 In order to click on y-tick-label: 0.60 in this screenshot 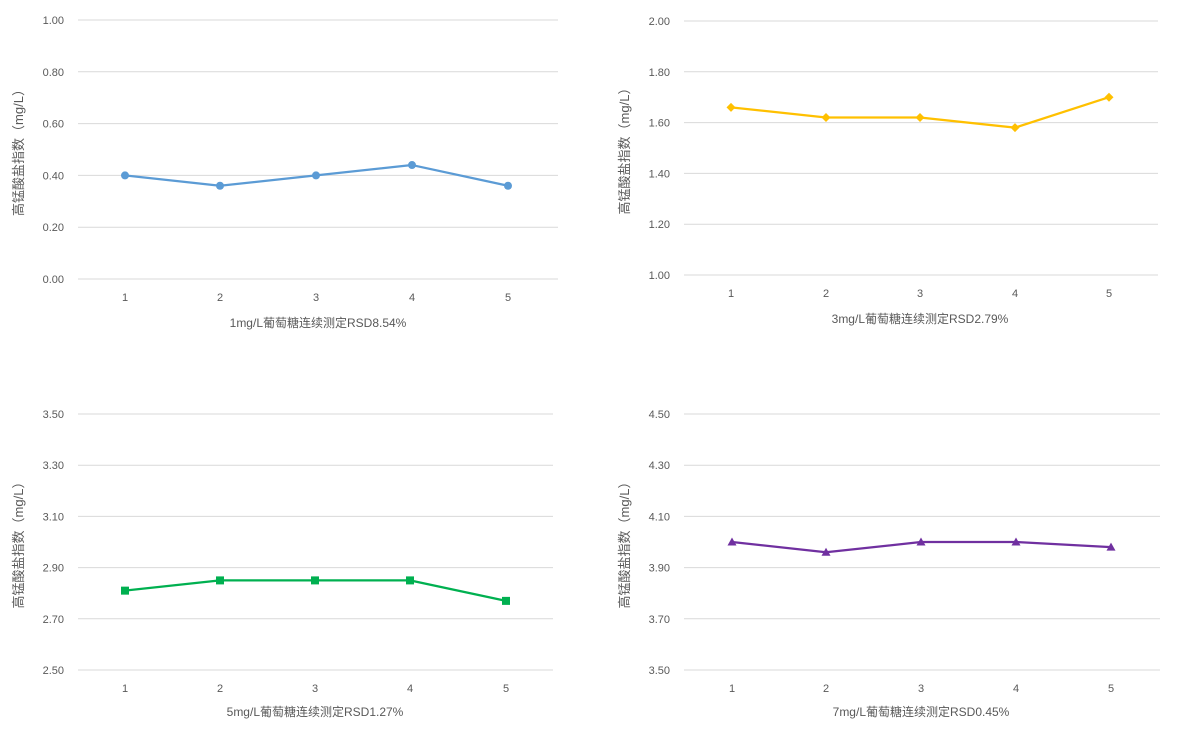, I will do `click(53, 125)`.